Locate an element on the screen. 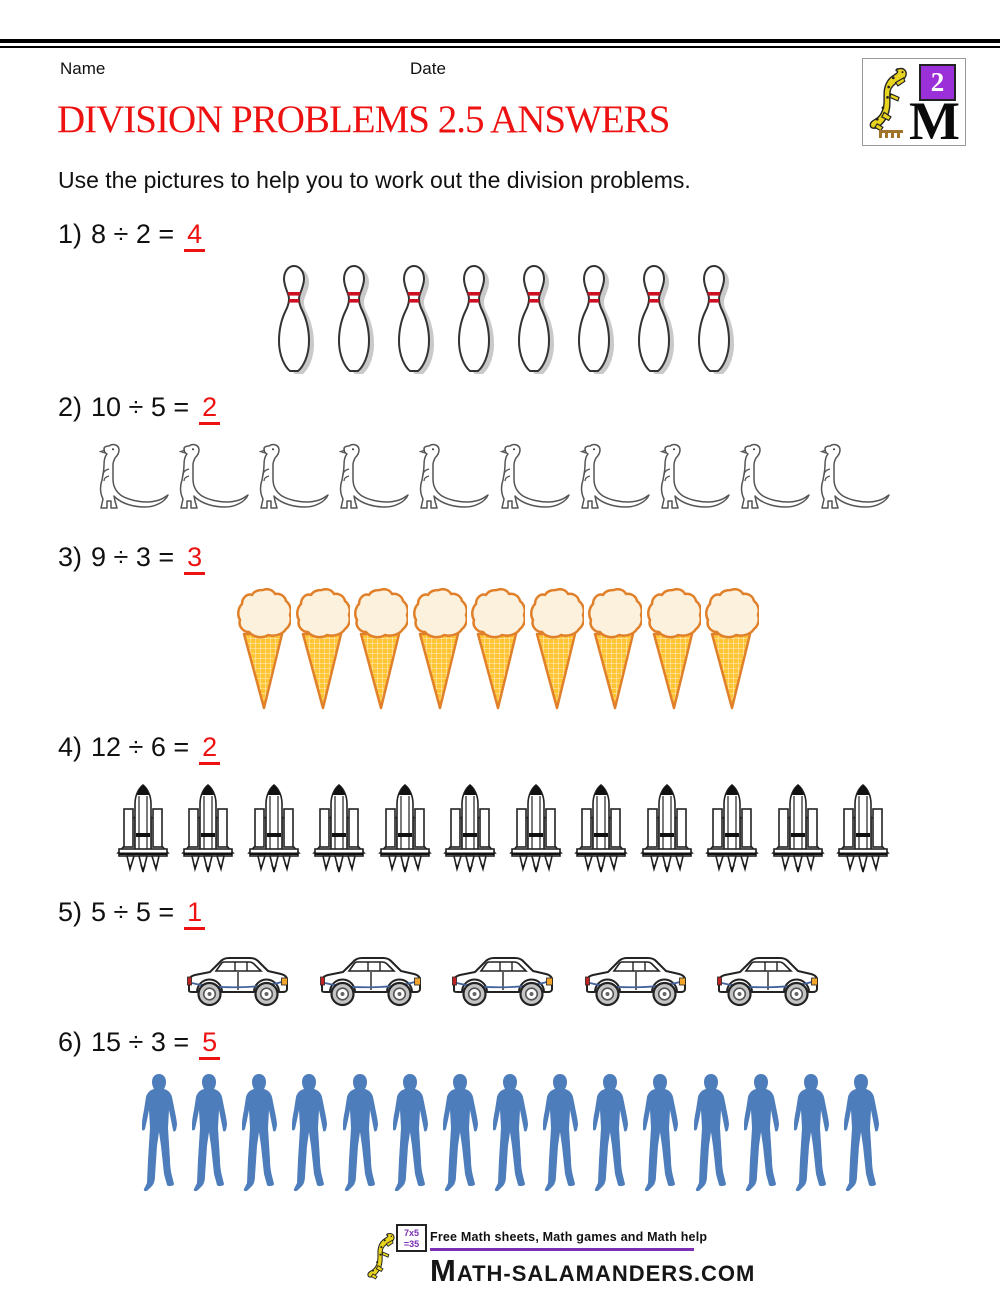 This screenshot has width=1000, height=1294. problem-2-statement: 2) 10 ÷ 5 = 2 is located at coordinates (139, 408).